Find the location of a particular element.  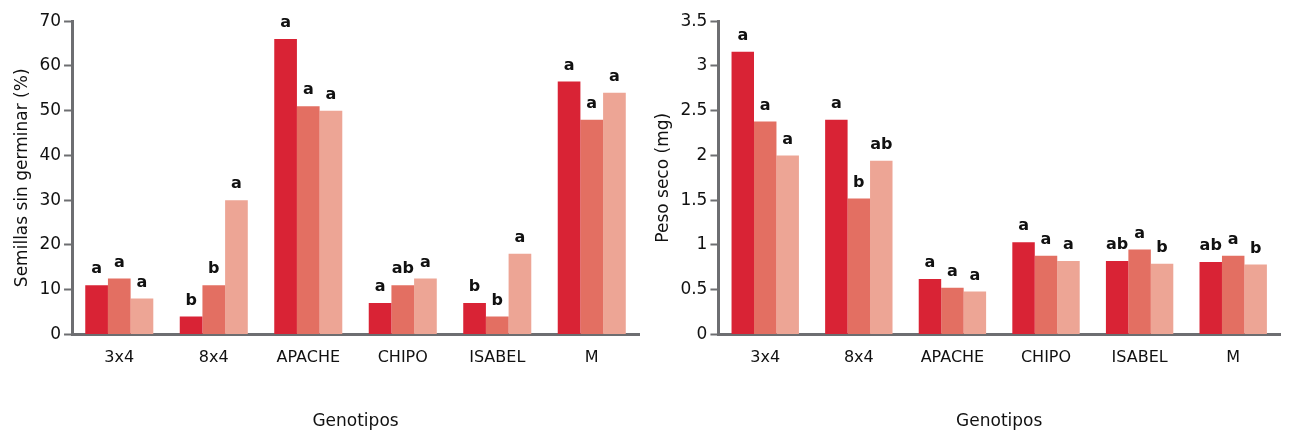

y-tick-label: 70 is located at coordinates (50, 19).